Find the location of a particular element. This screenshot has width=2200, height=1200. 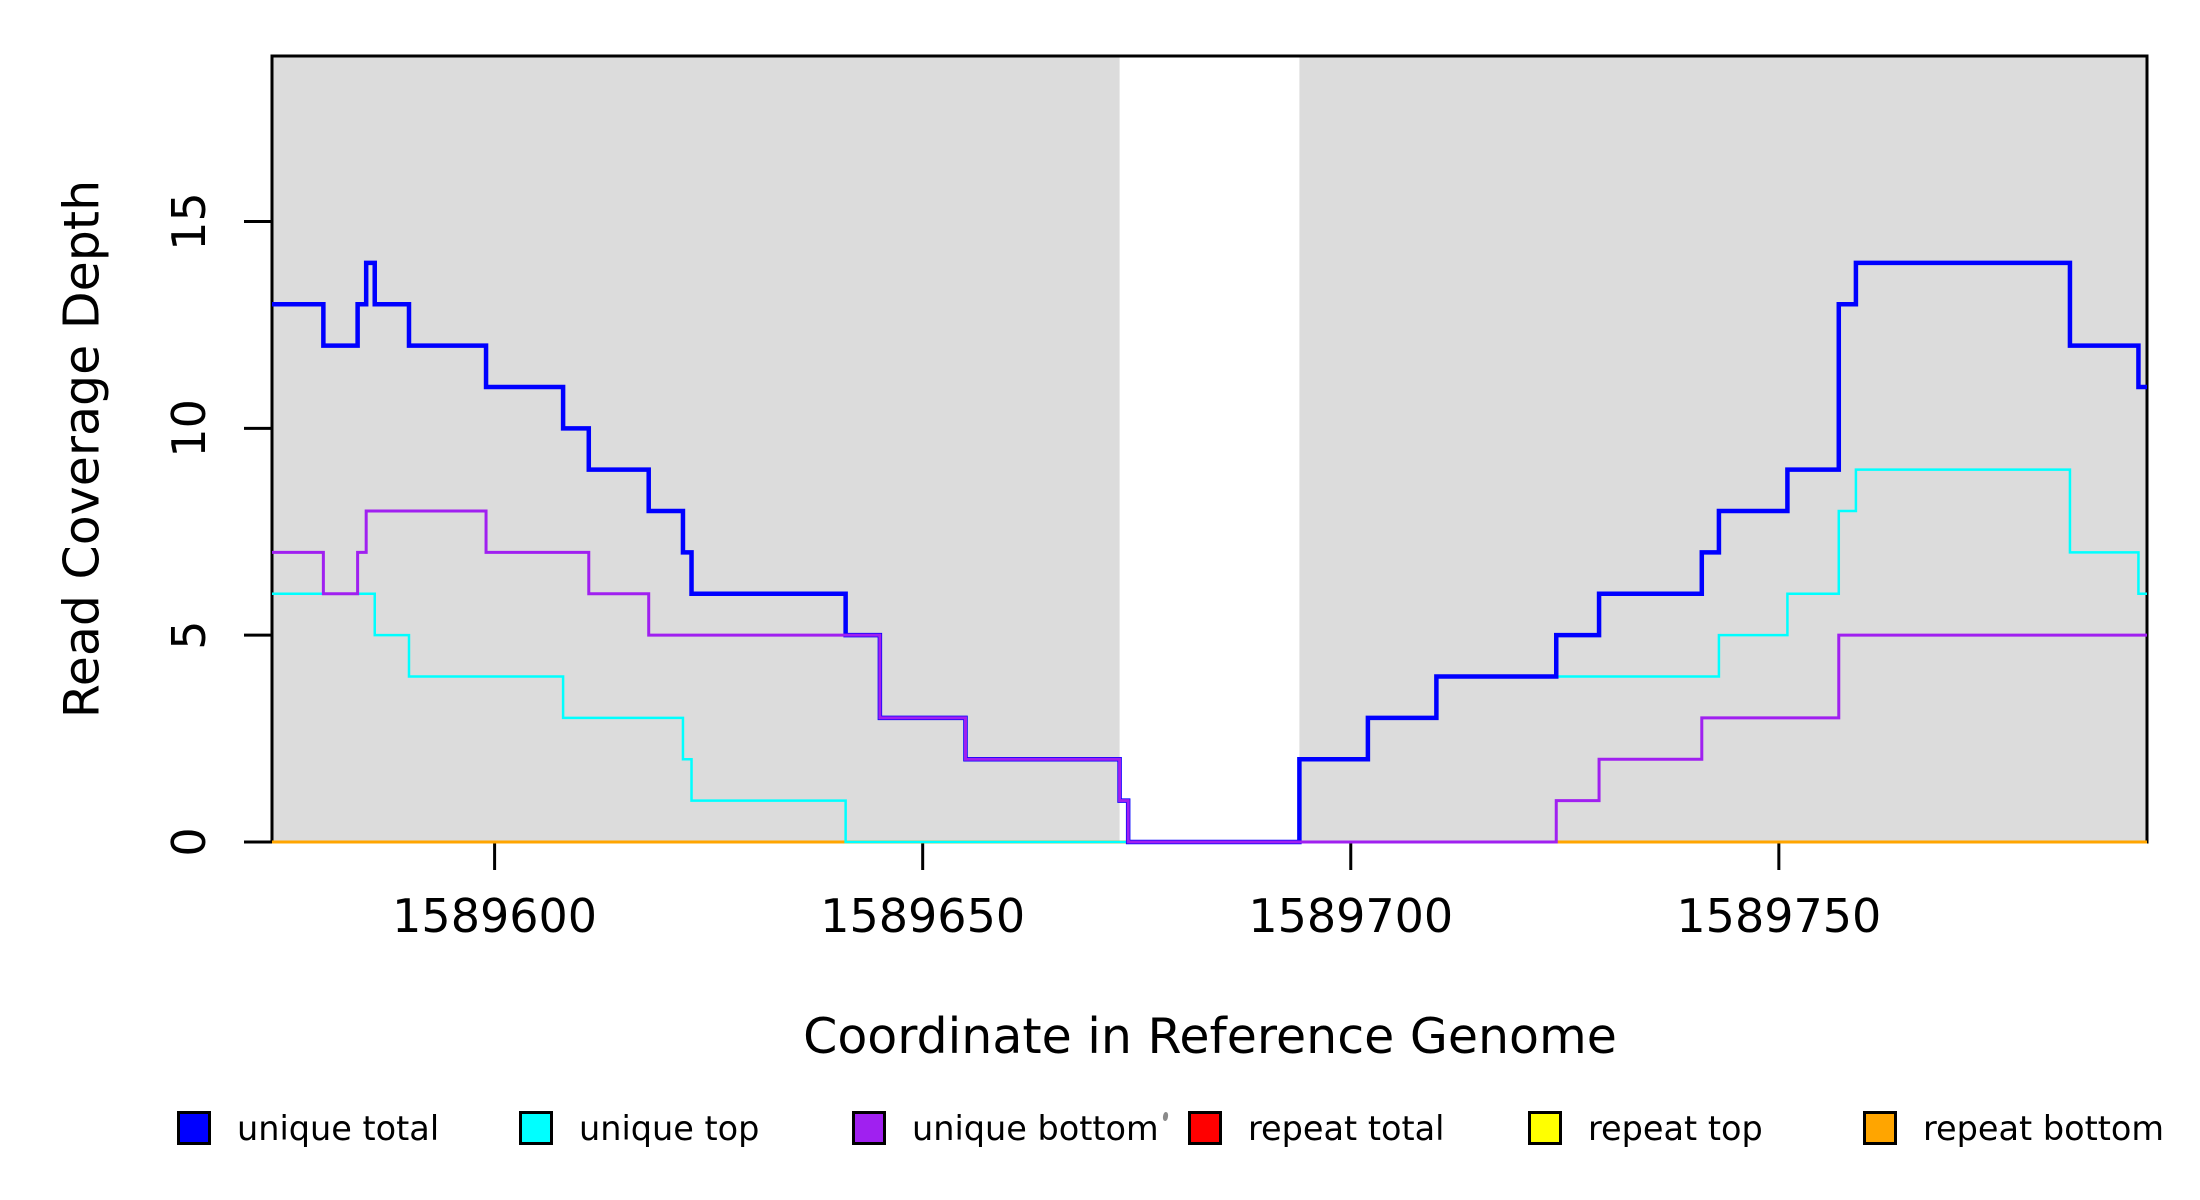

x-axis-title: Coordinate in Reference Genome is located at coordinates (1210, 1036).